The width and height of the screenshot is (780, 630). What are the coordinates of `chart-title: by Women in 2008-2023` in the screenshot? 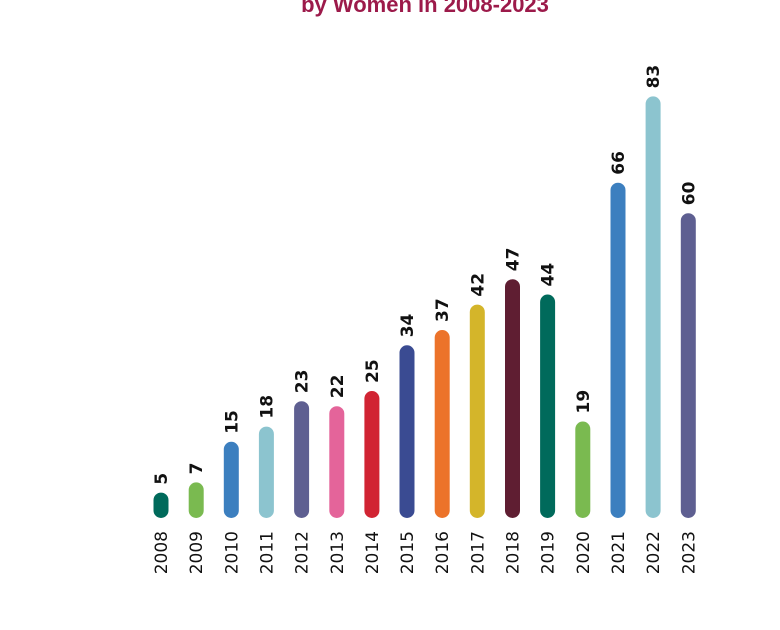 It's located at (425, 8).